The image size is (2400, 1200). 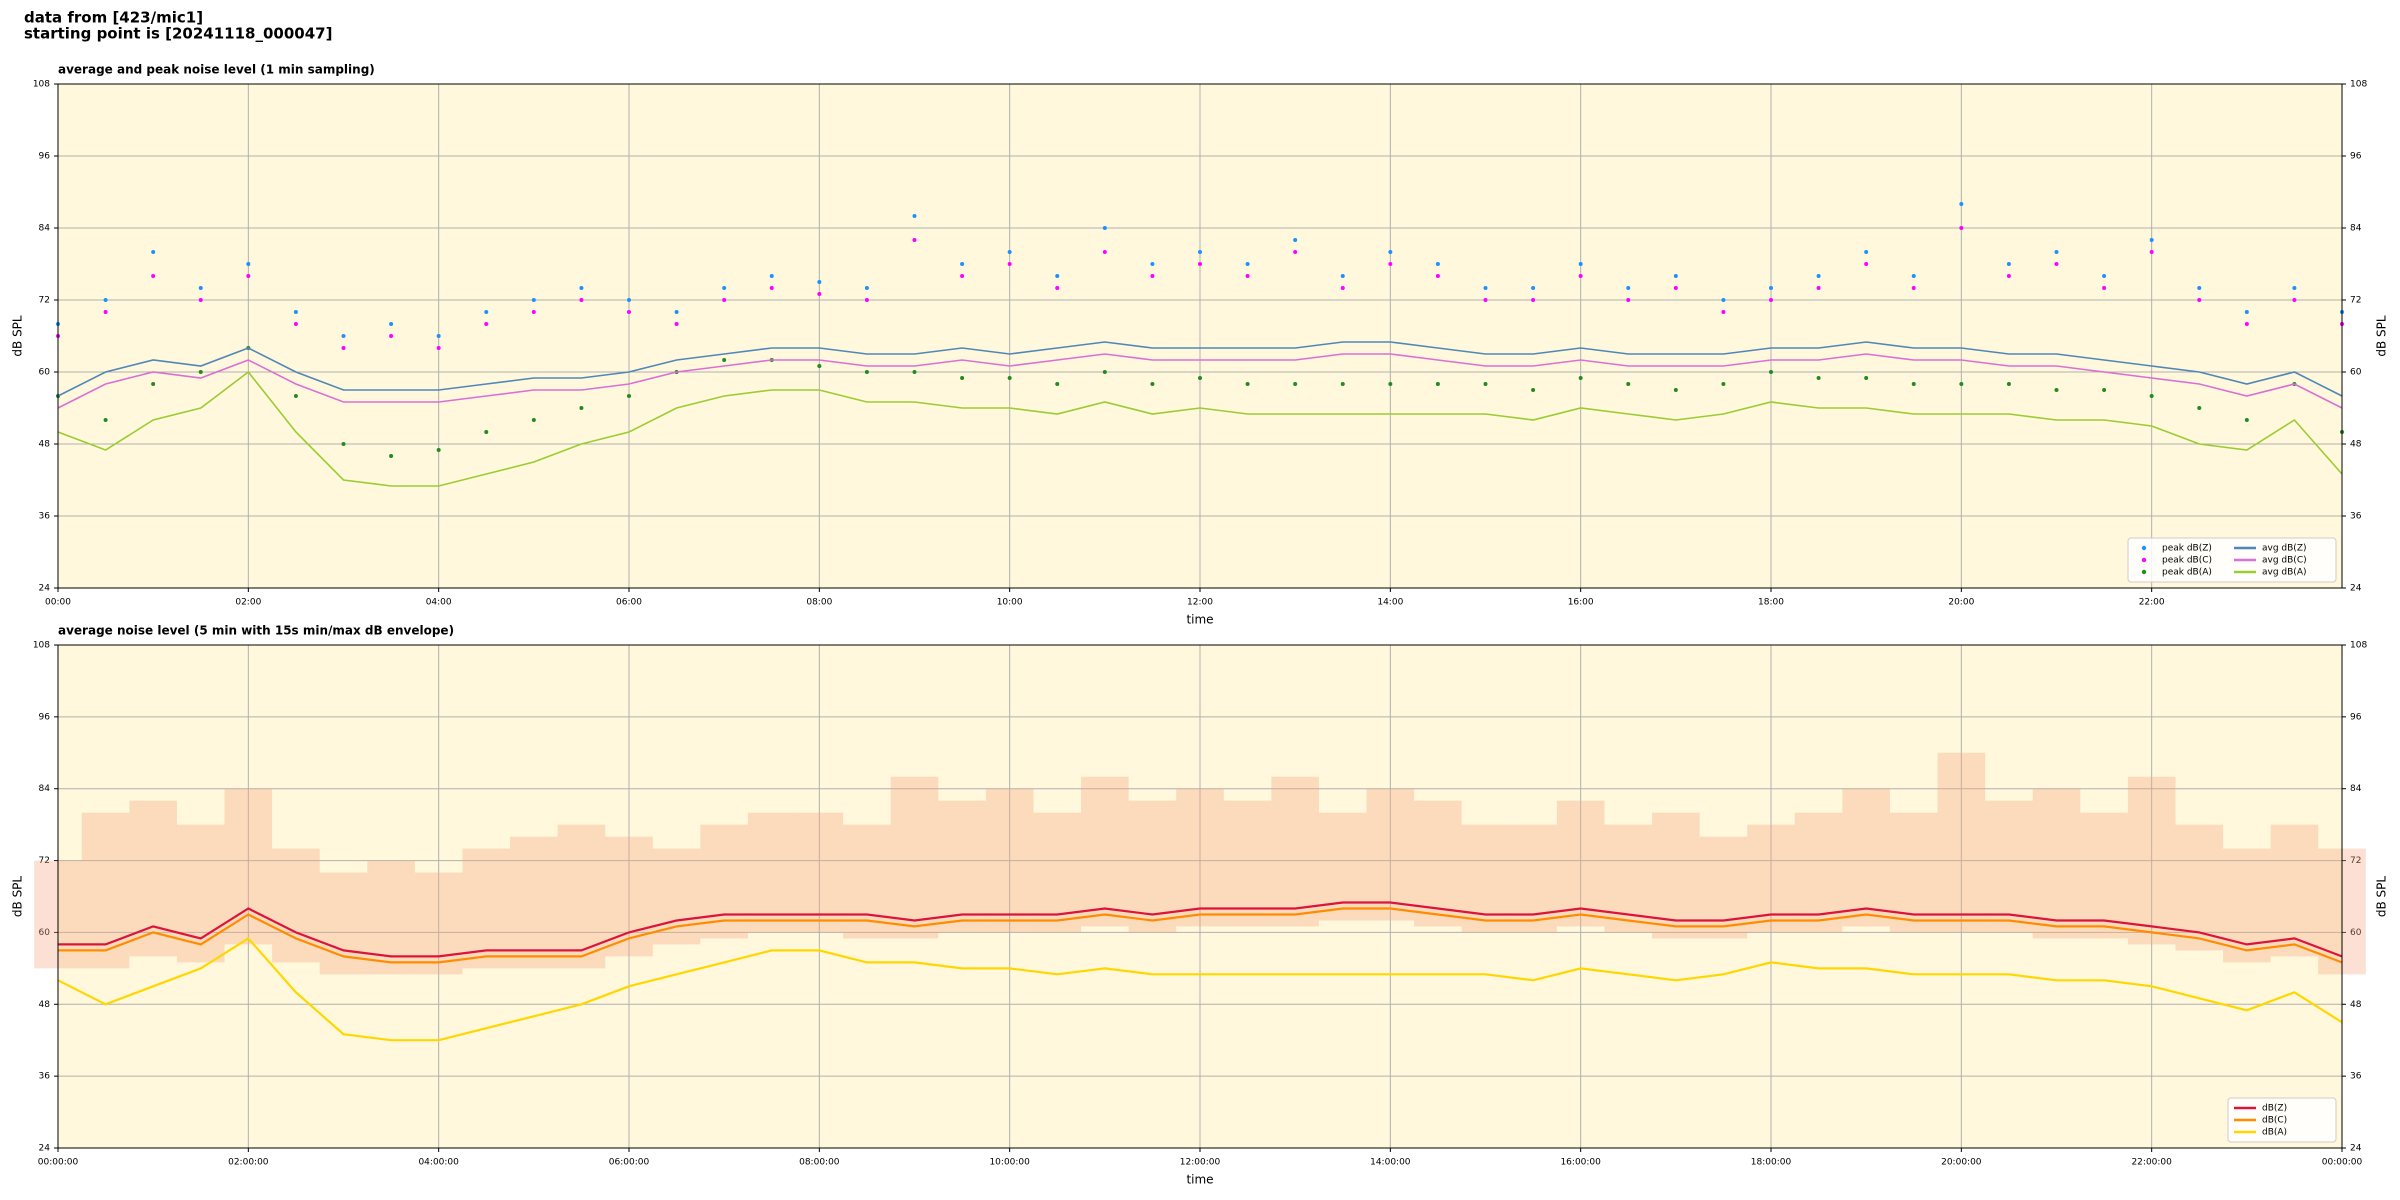 What do you see at coordinates (2356, 229) in the screenshot?
I see `y2-tick-label: 84` at bounding box center [2356, 229].